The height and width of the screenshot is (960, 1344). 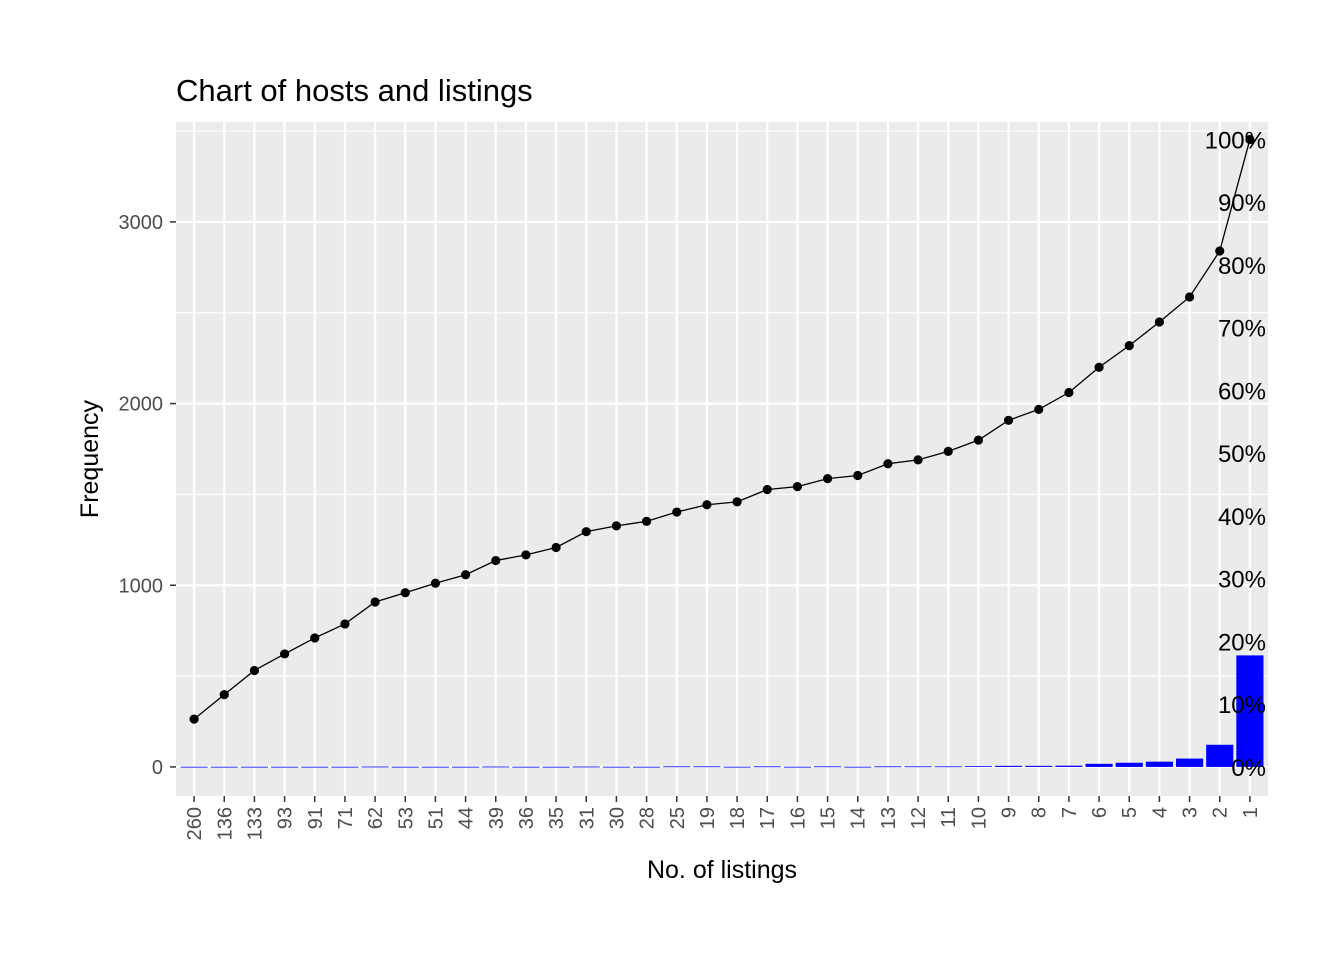 What do you see at coordinates (722, 711) in the screenshot?
I see `bar-series` at bounding box center [722, 711].